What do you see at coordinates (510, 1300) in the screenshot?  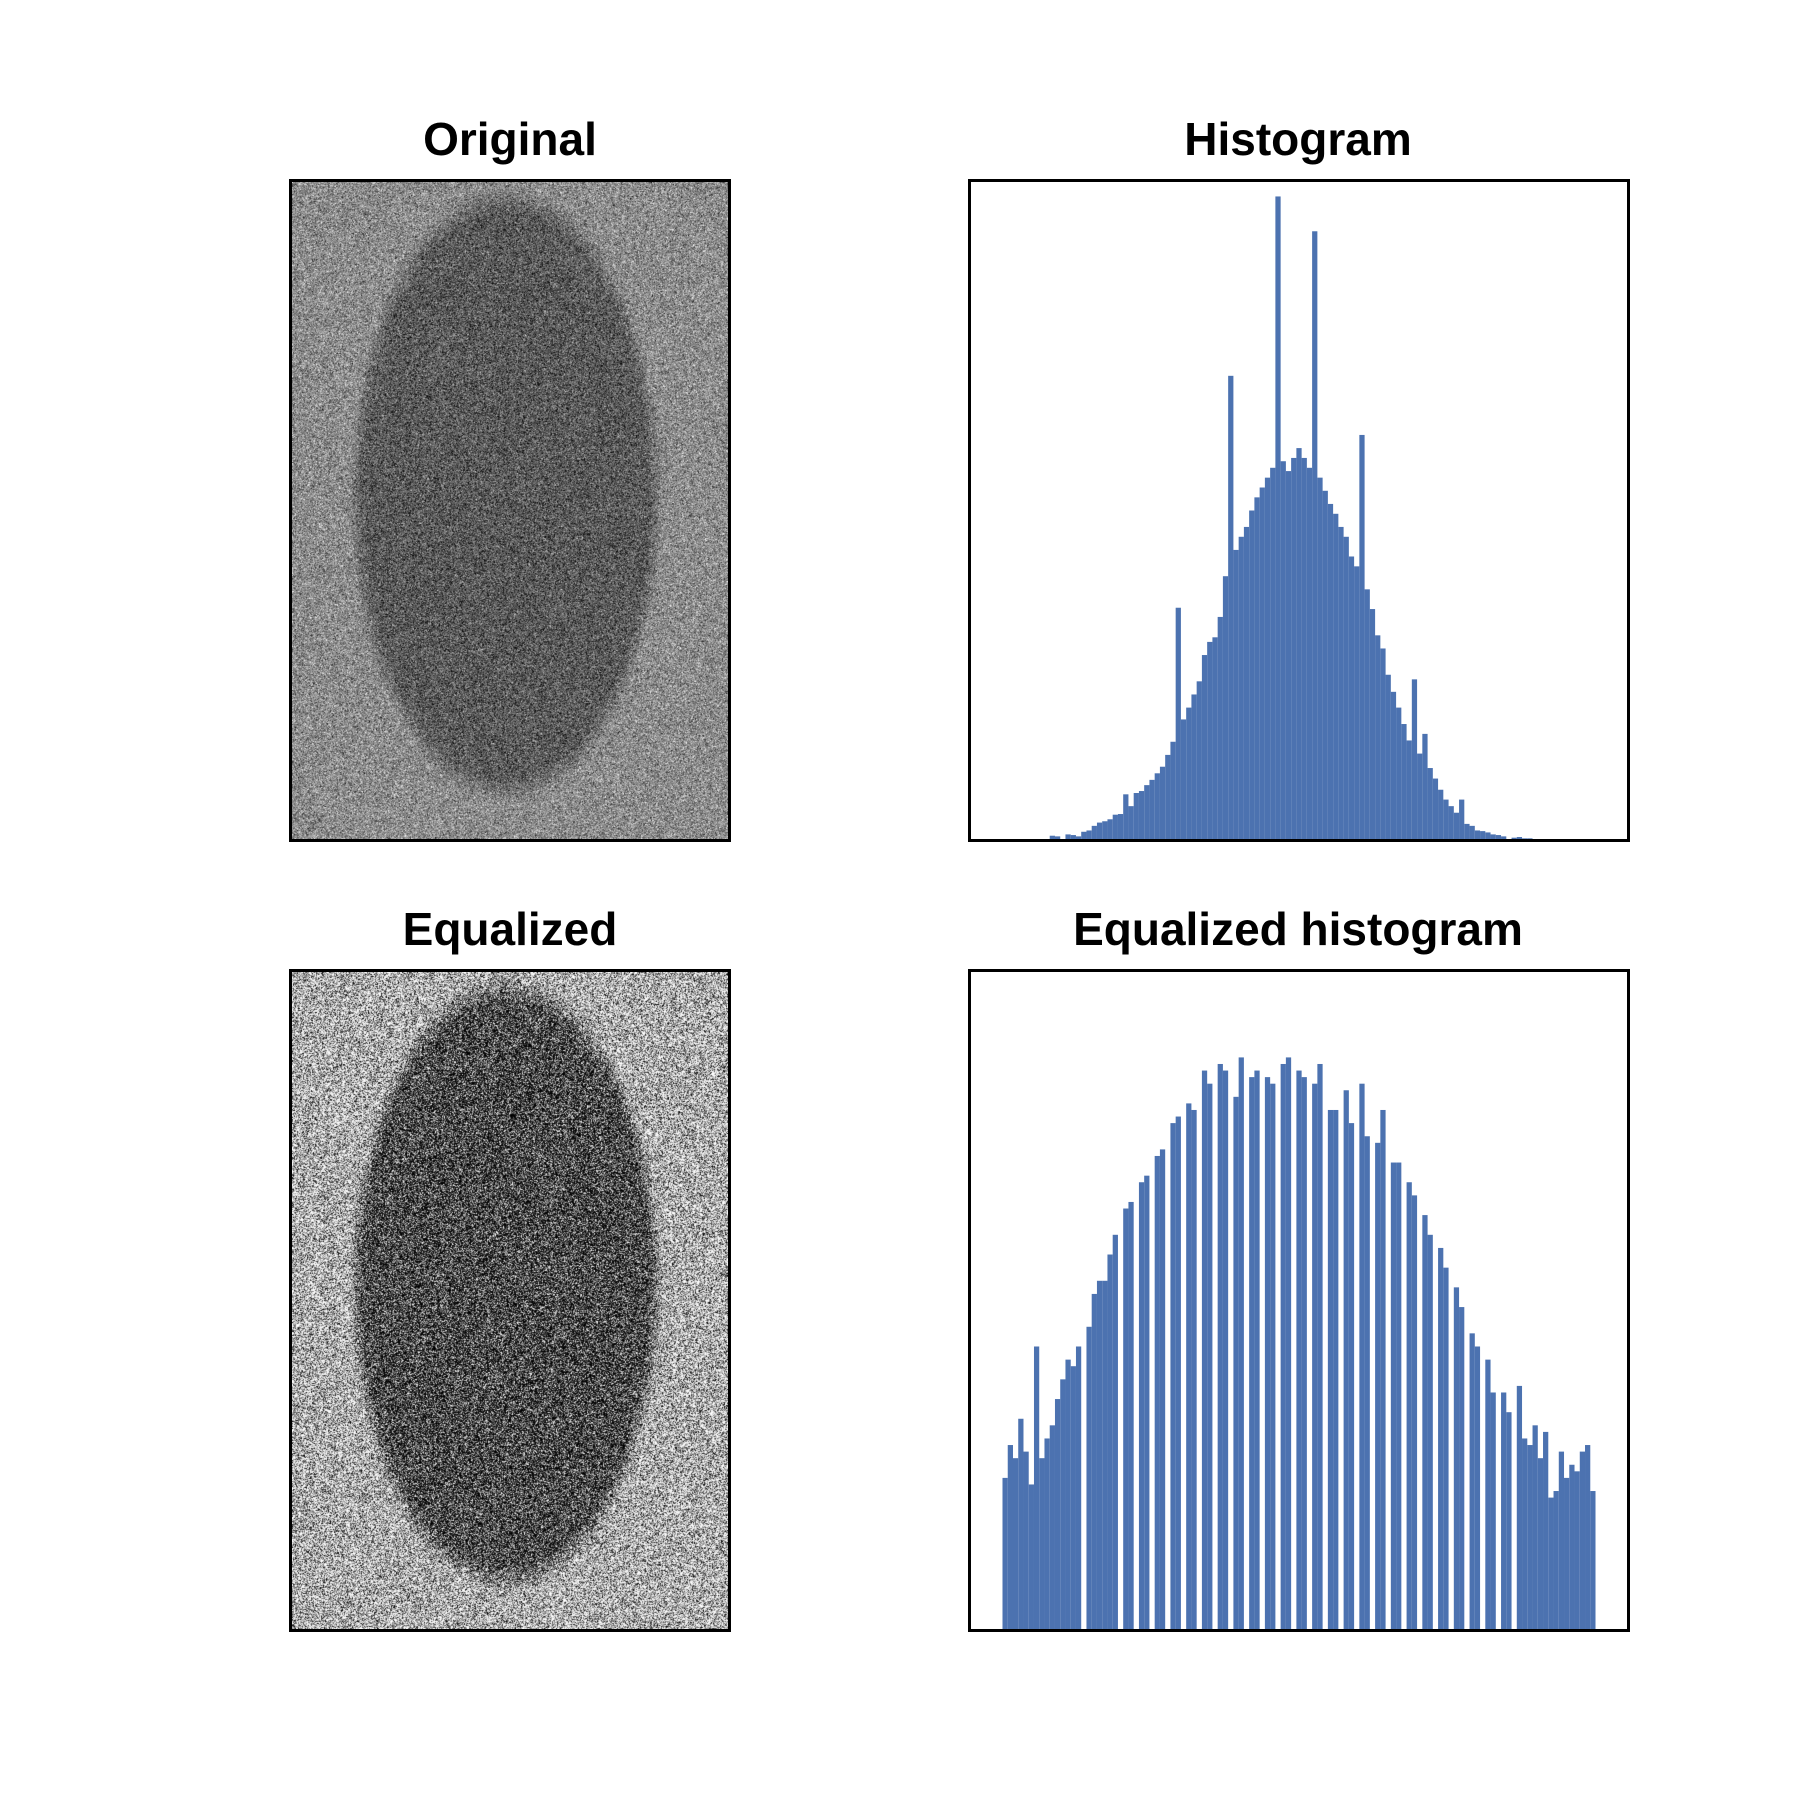 I see `equalized-image-frame` at bounding box center [510, 1300].